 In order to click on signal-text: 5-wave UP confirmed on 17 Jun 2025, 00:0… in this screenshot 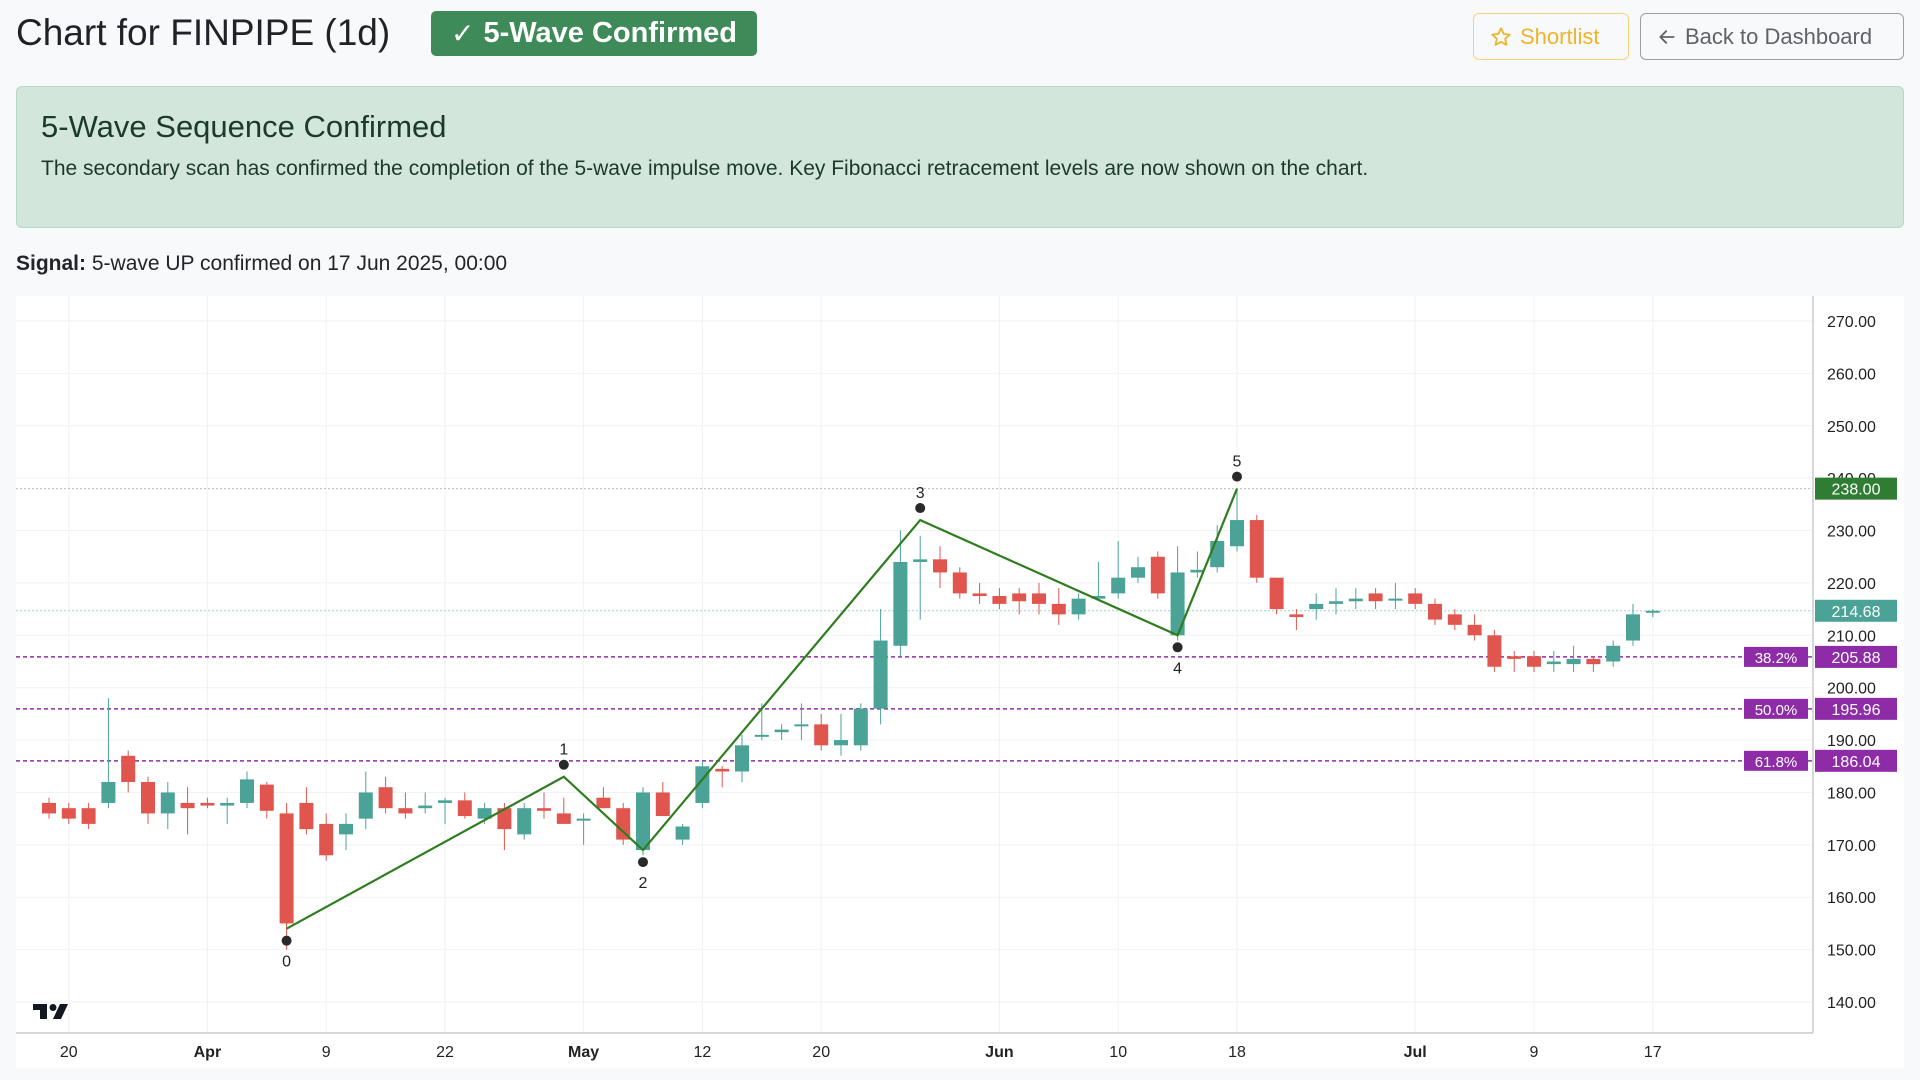, I will do `click(299, 263)`.